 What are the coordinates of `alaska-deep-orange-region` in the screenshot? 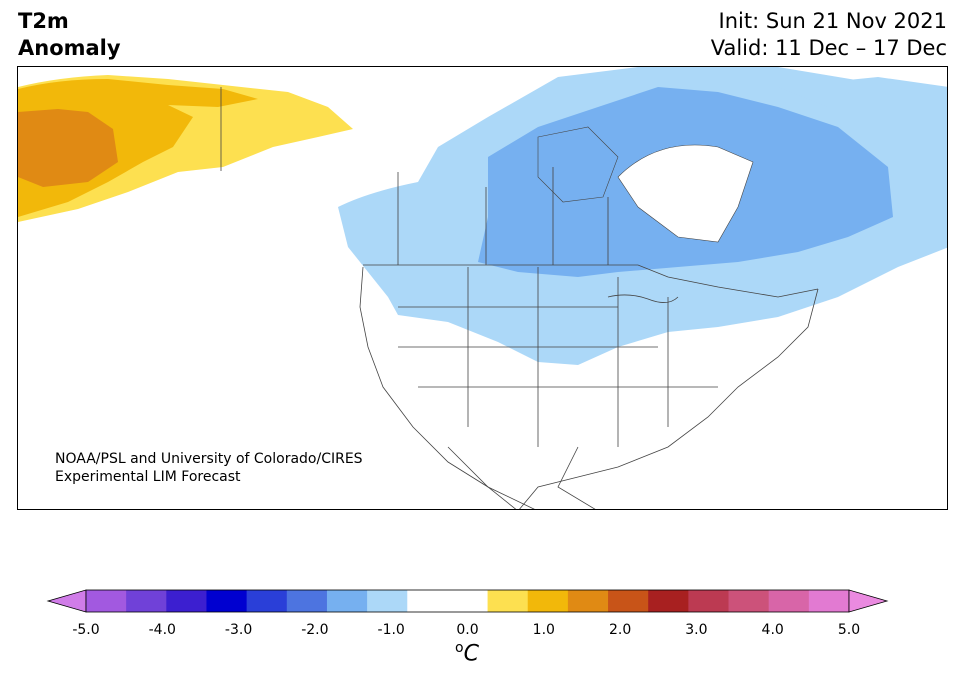 It's located at (68, 148).